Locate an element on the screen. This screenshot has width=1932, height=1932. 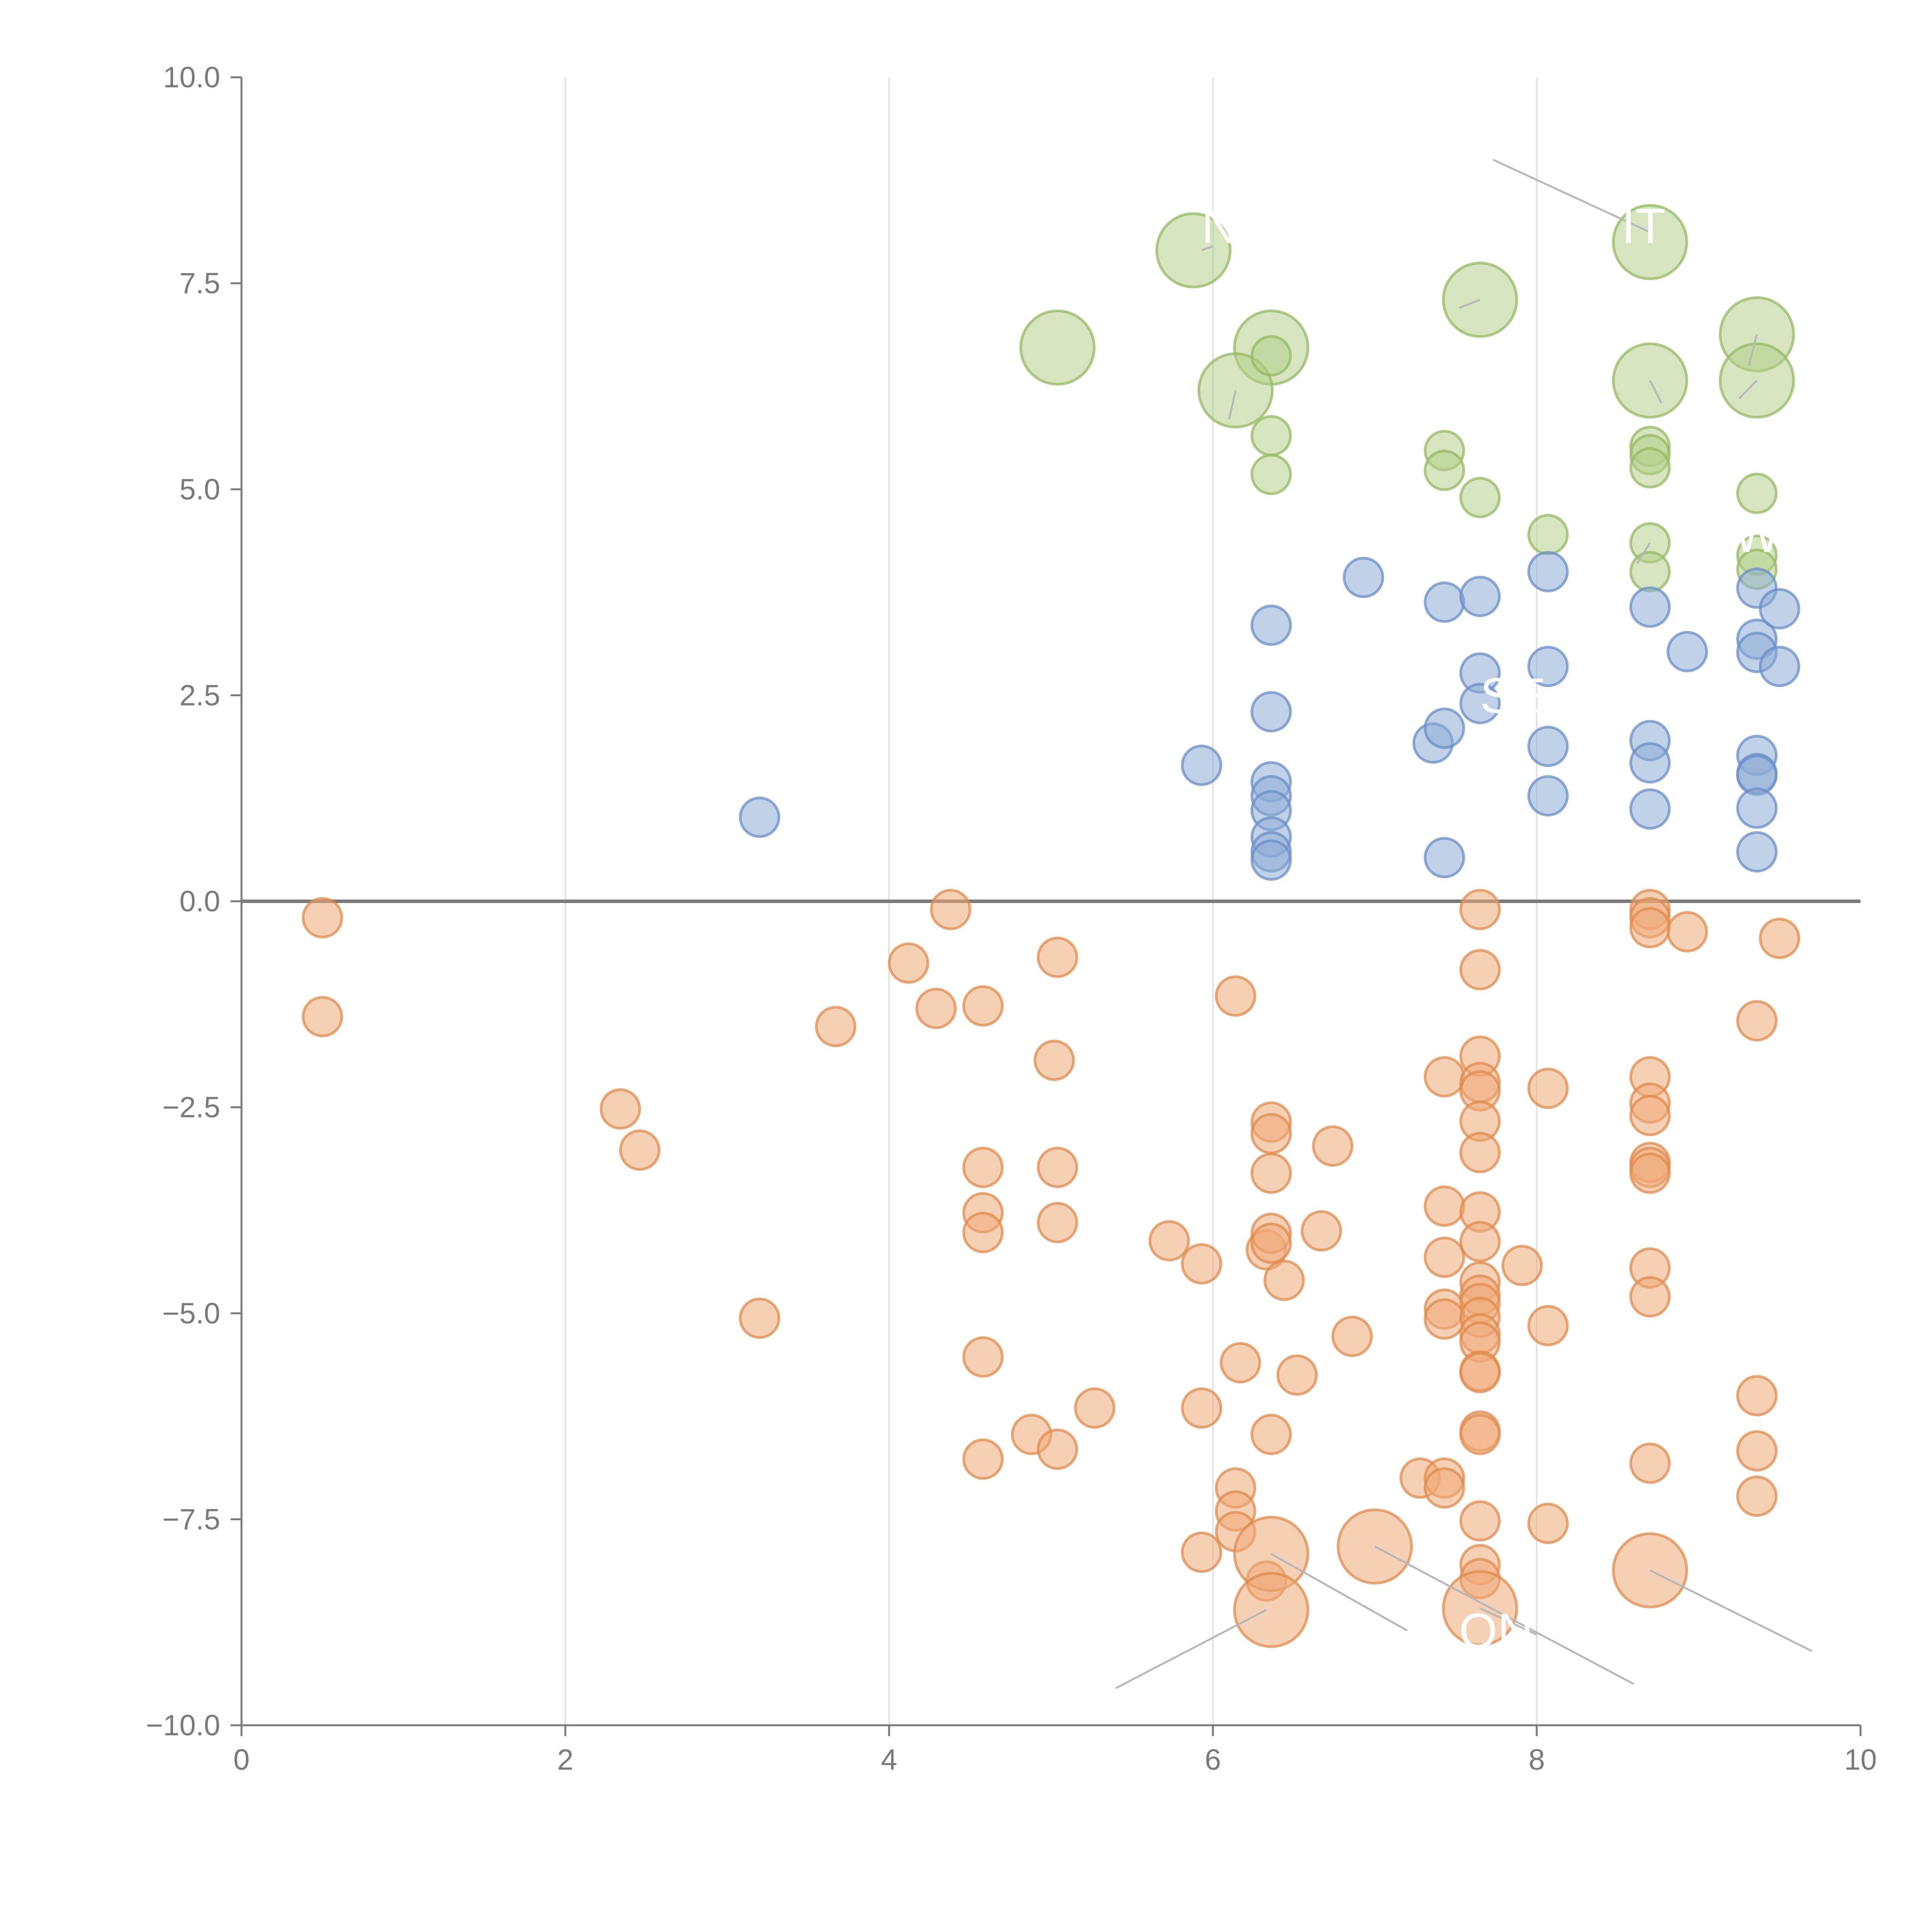
y-tick-label: −5.0 is located at coordinates (191, 1313).